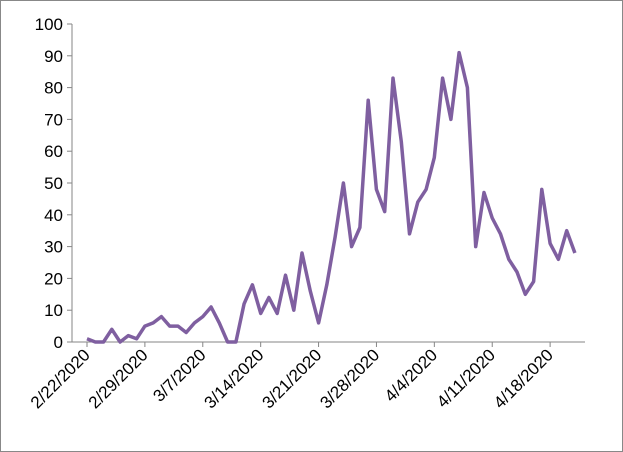 The image size is (623, 452). What do you see at coordinates (49, 24) in the screenshot?
I see `y-tick-label: 100` at bounding box center [49, 24].